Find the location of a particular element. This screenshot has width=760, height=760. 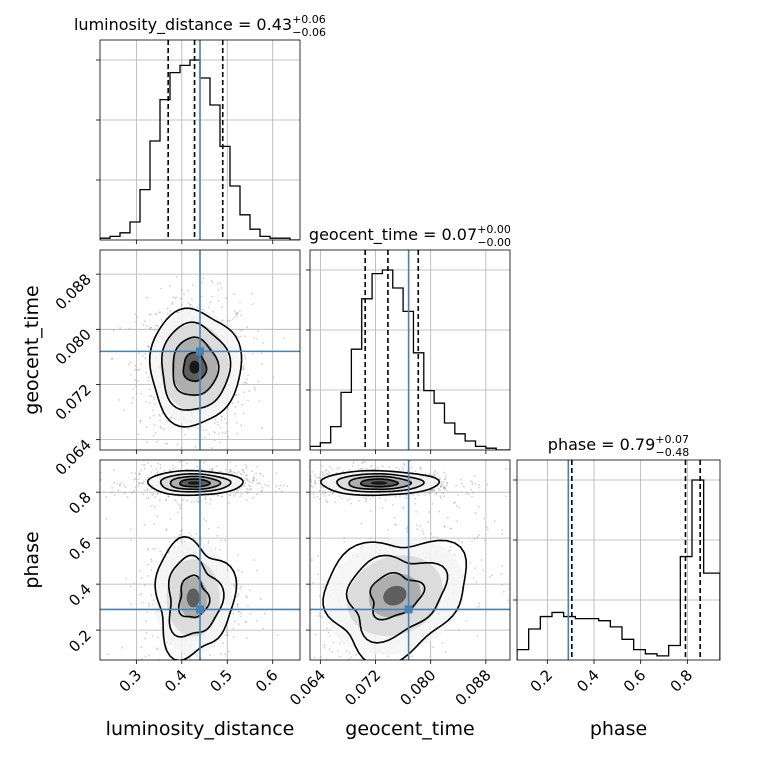

histogram-luminosity_distance is located at coordinates (198, 141).